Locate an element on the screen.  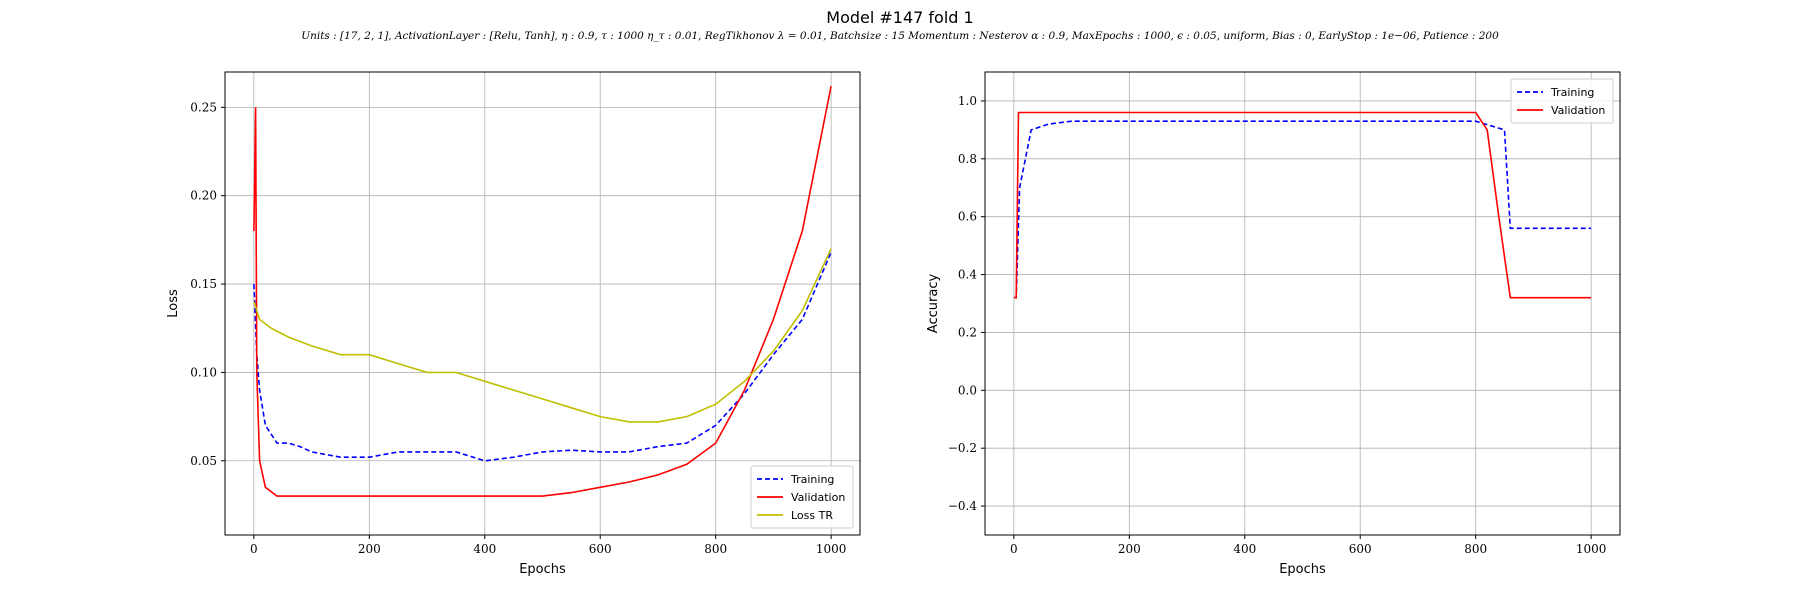
y-tick-label: 0.05 is located at coordinates (203, 461).